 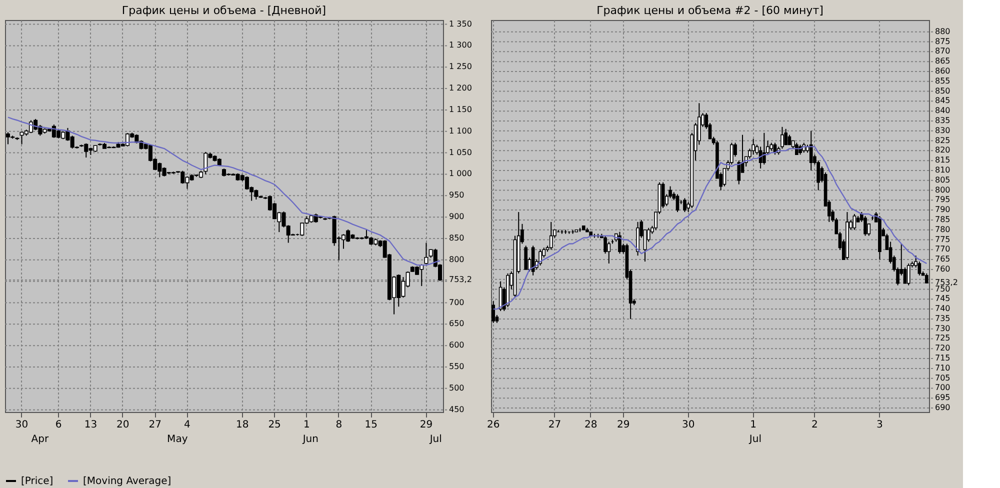 I want to click on y-tick-label: 745, so click(x=942, y=299).